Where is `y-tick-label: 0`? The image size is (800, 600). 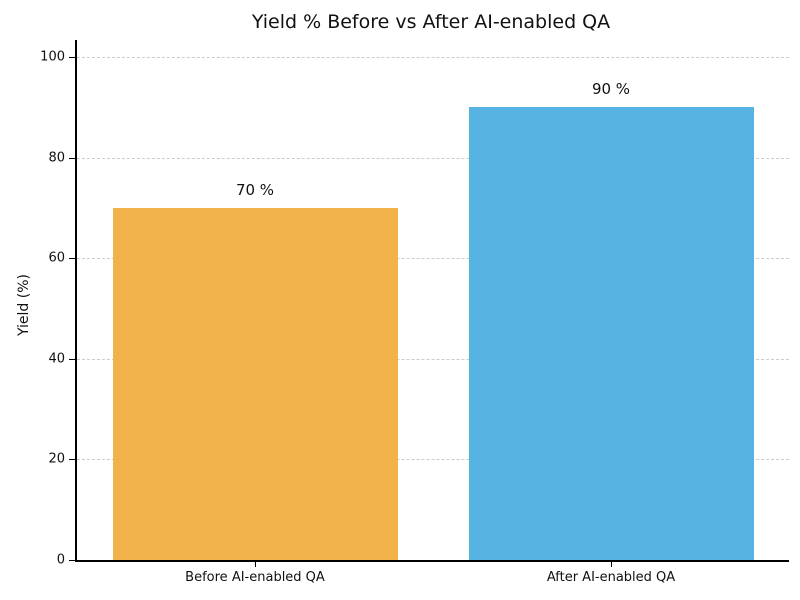
y-tick-label: 0 is located at coordinates (60, 560).